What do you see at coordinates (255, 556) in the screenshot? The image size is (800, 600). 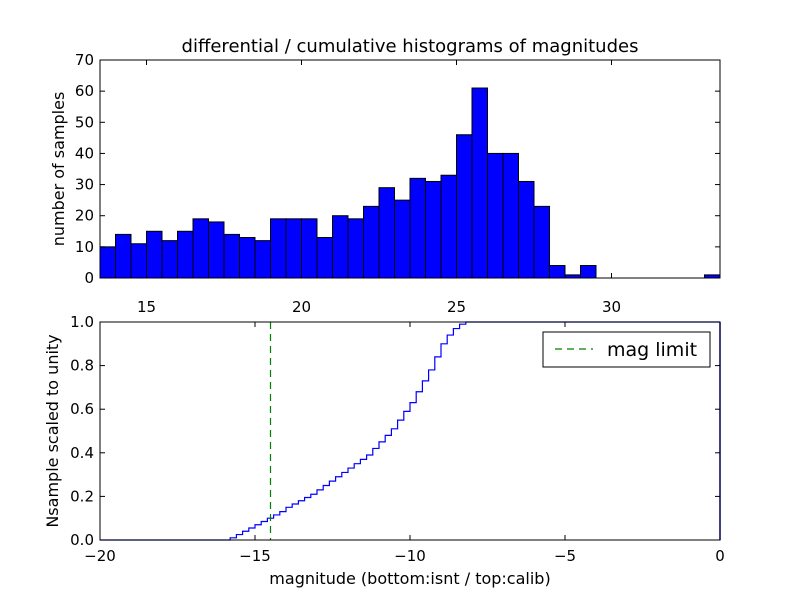 I see `x-tick-label: −15` at bounding box center [255, 556].